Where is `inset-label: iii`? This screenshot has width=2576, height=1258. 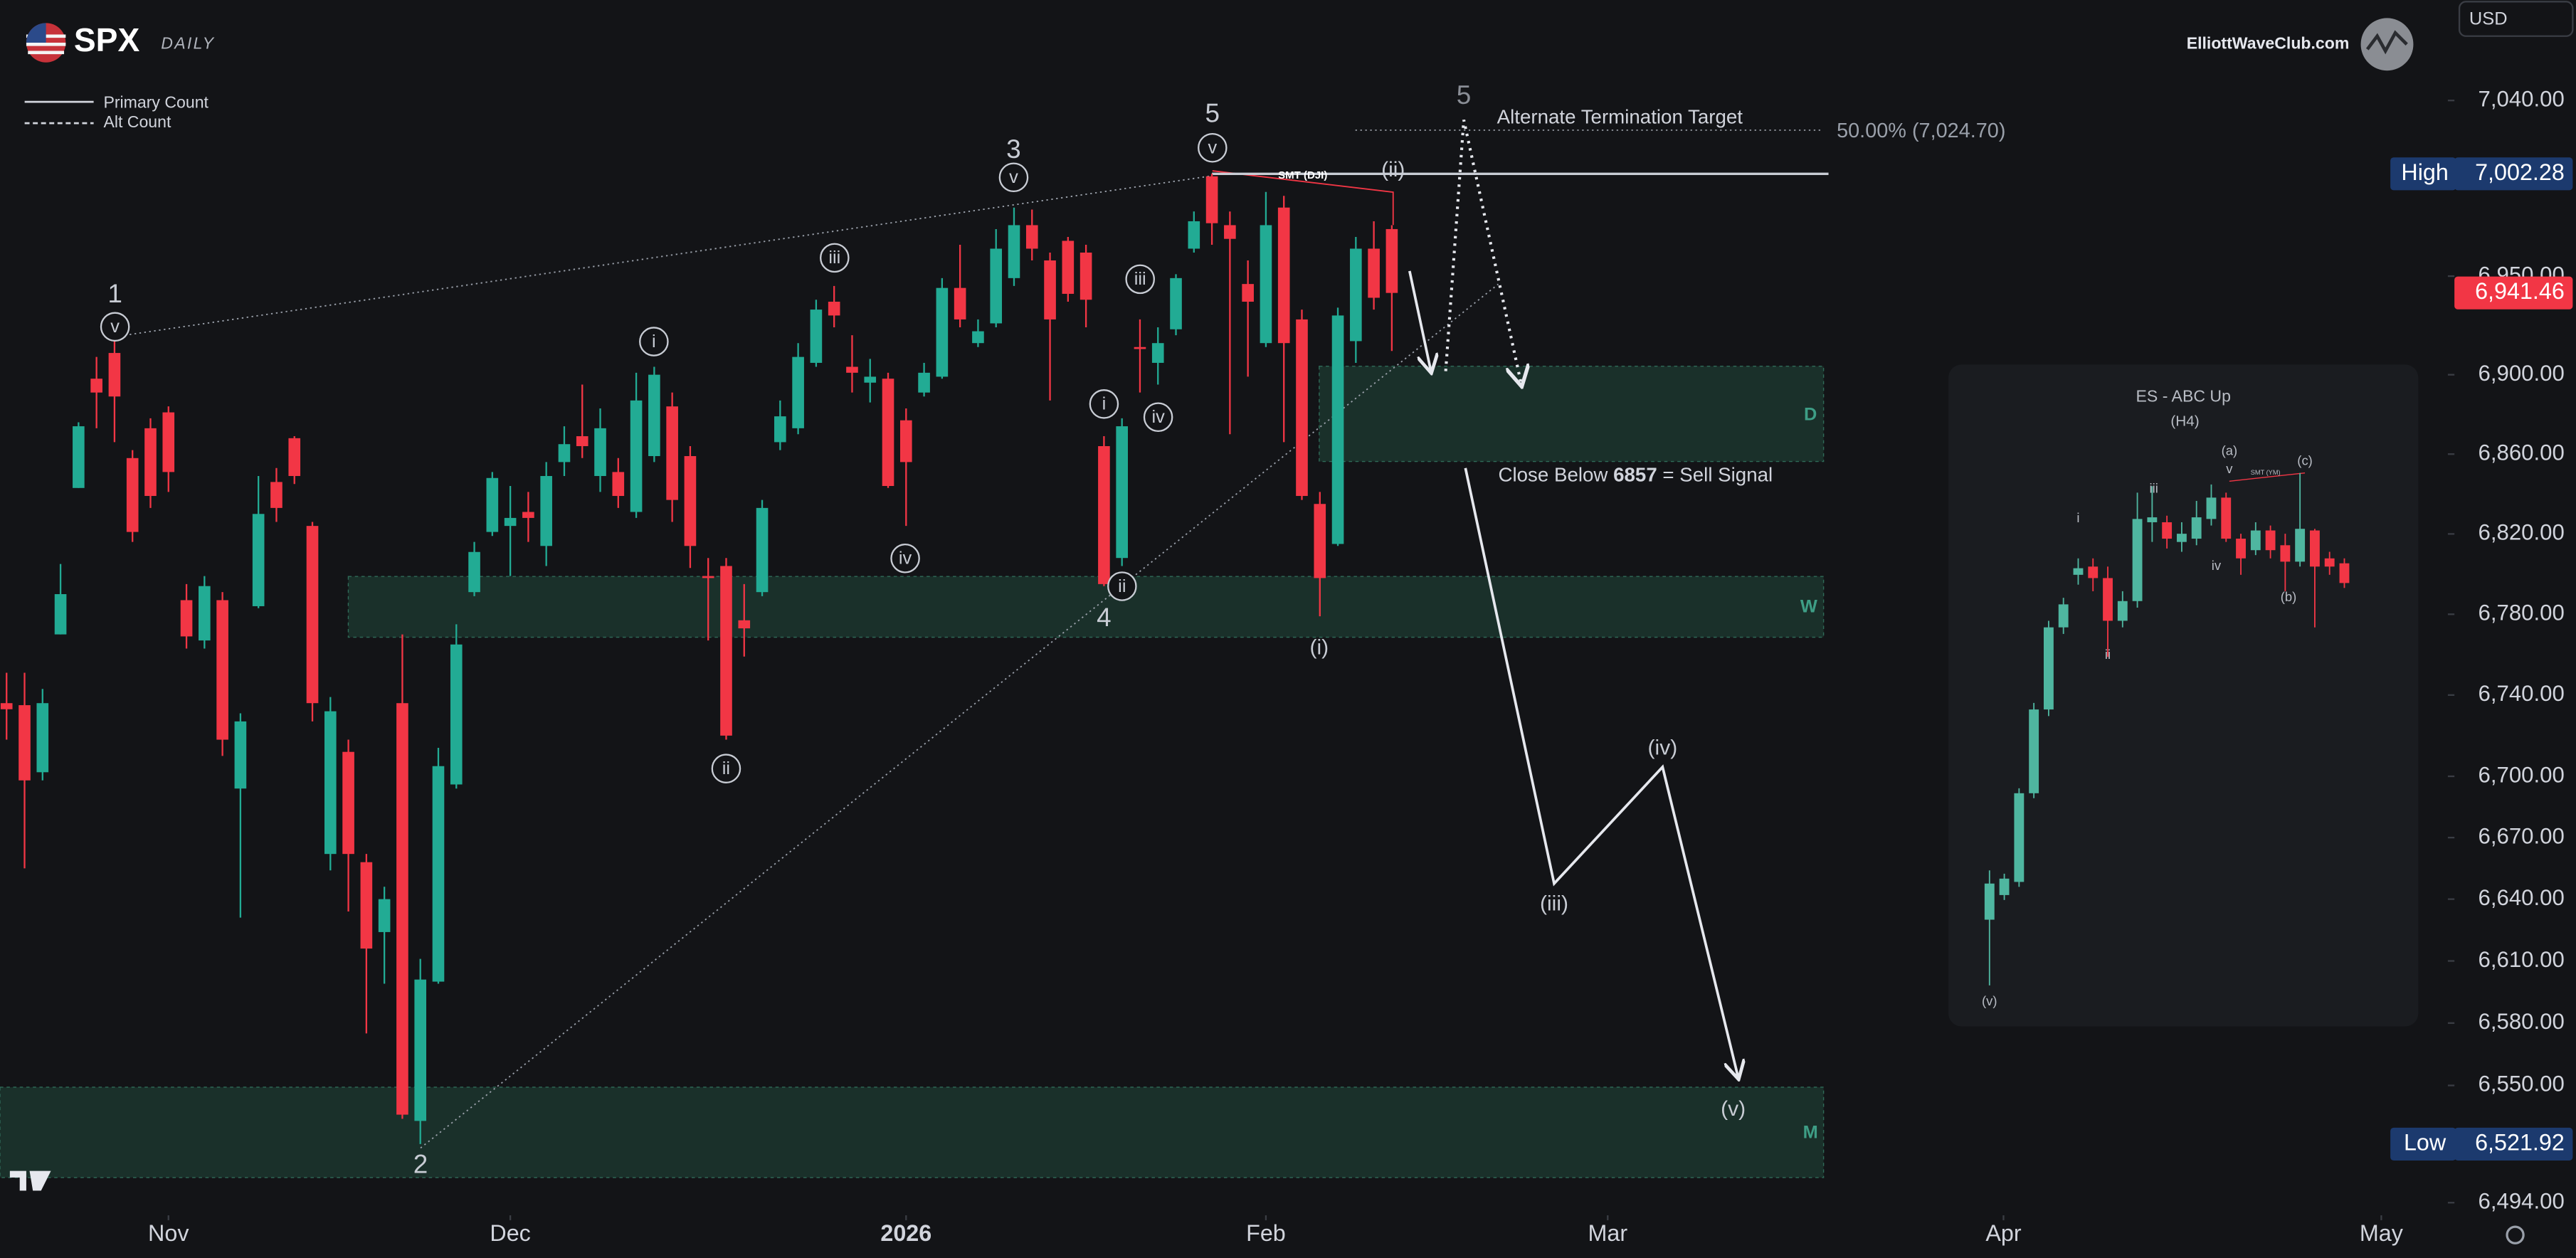
inset-label: iii is located at coordinates (2154, 489).